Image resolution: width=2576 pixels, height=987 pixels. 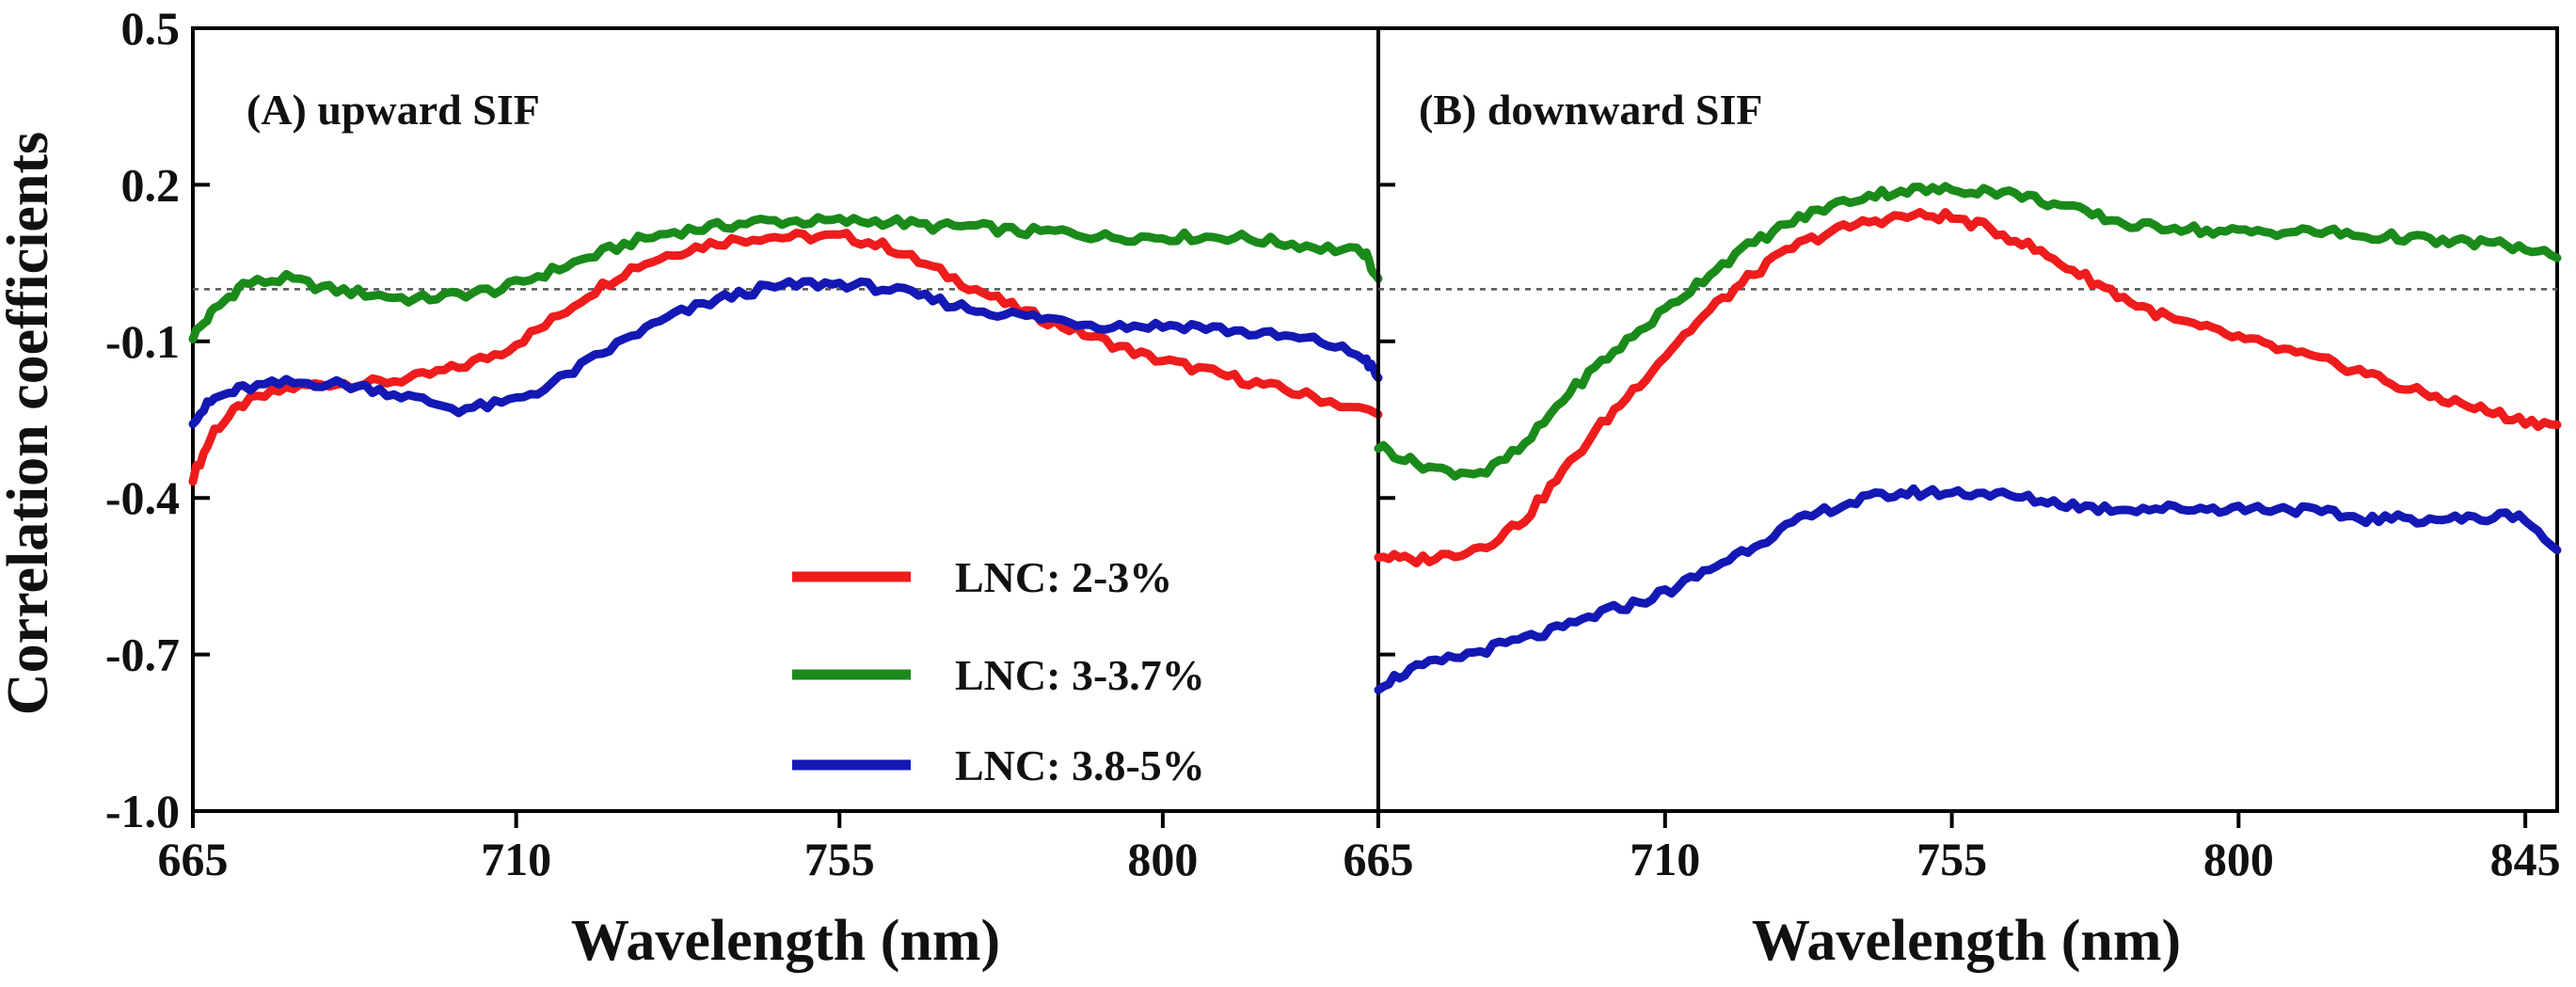 What do you see at coordinates (142, 498) in the screenshot?
I see `y-tick-label: -0.4` at bounding box center [142, 498].